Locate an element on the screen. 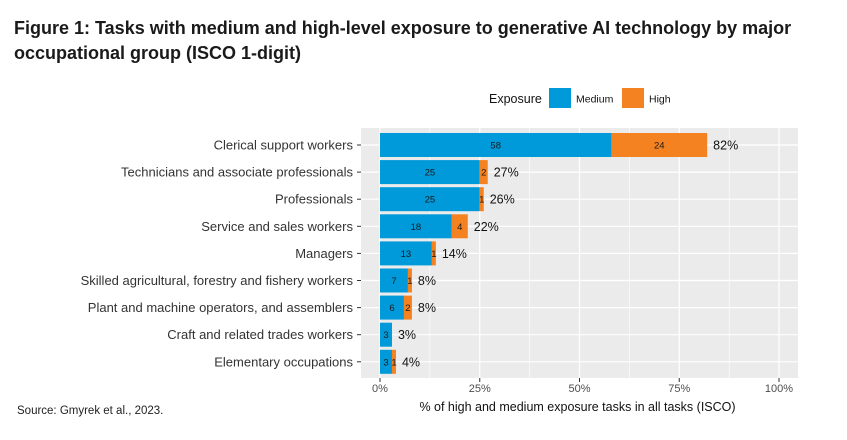 Image resolution: width=847 pixels, height=440 pixels. bar-high-label: 4 is located at coordinates (459, 227).